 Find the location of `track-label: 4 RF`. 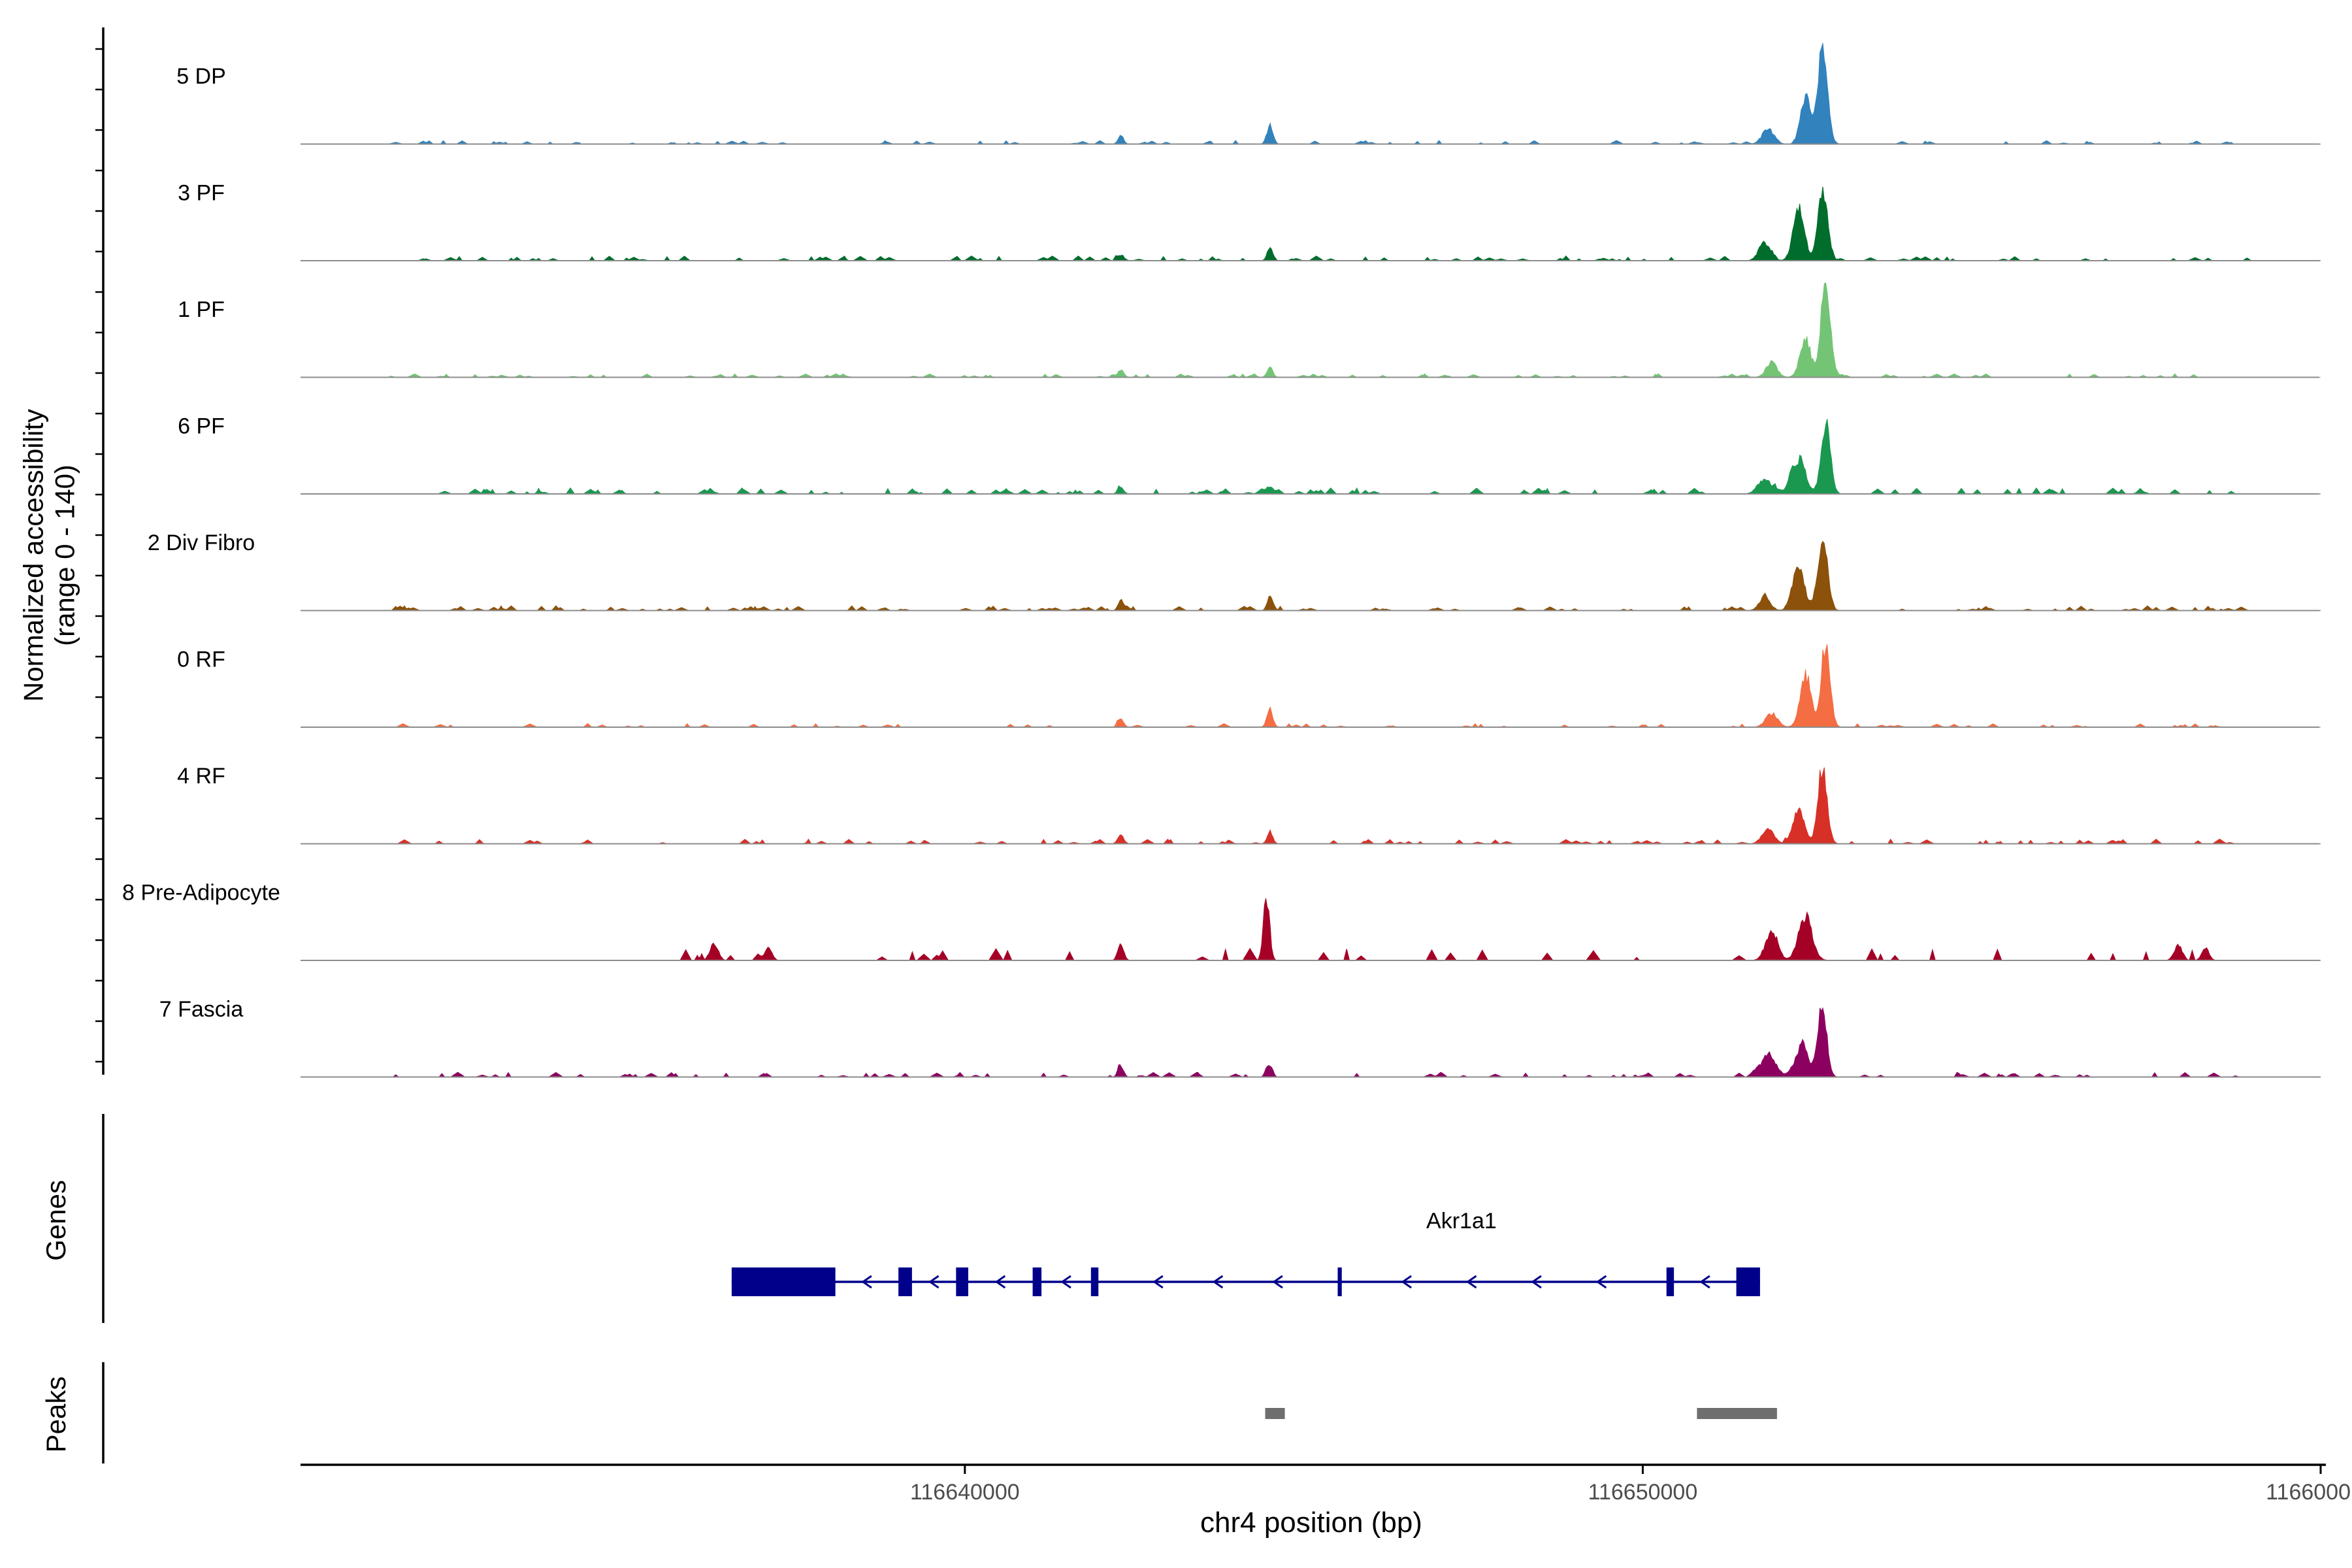

track-label: 4 RF is located at coordinates (201, 776).